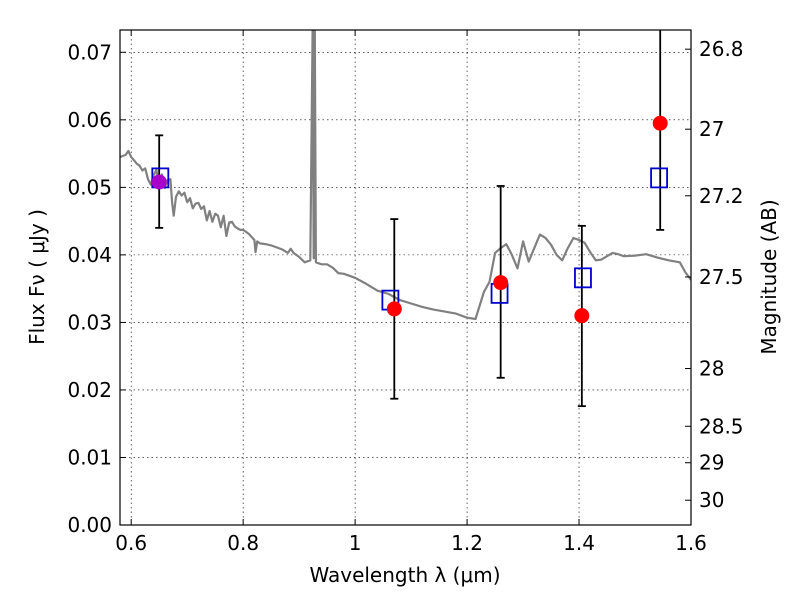 The height and width of the screenshot is (600, 800). I want to click on right-tick-label: 28, so click(711, 369).